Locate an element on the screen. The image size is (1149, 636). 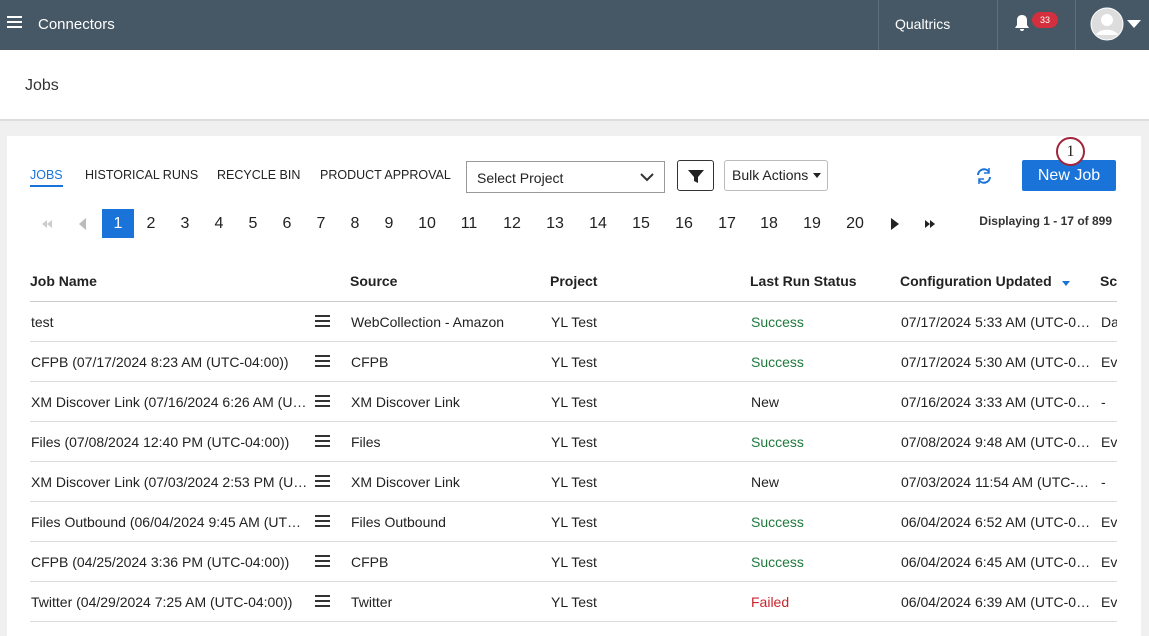
bulk-actions: Bulk Actions is located at coordinates (776, 175).